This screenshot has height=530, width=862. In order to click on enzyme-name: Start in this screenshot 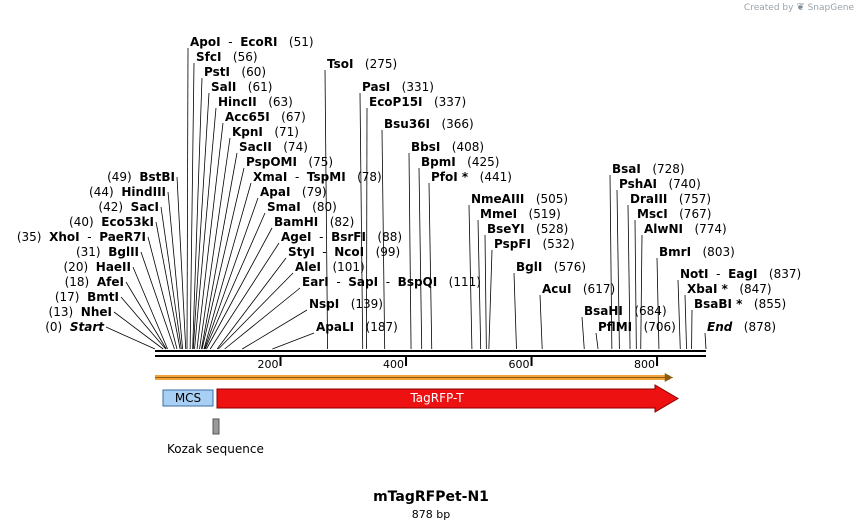, I will do `click(87, 327)`.